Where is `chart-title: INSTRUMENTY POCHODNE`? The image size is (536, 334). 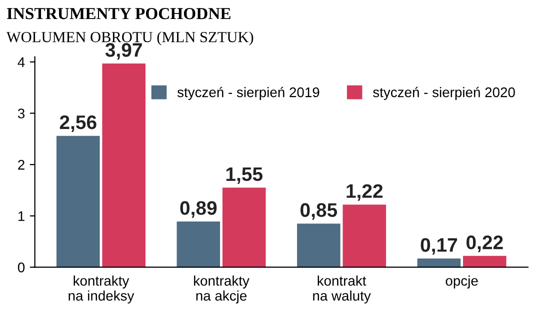 chart-title: INSTRUMENTY POCHODNE is located at coordinates (118, 14).